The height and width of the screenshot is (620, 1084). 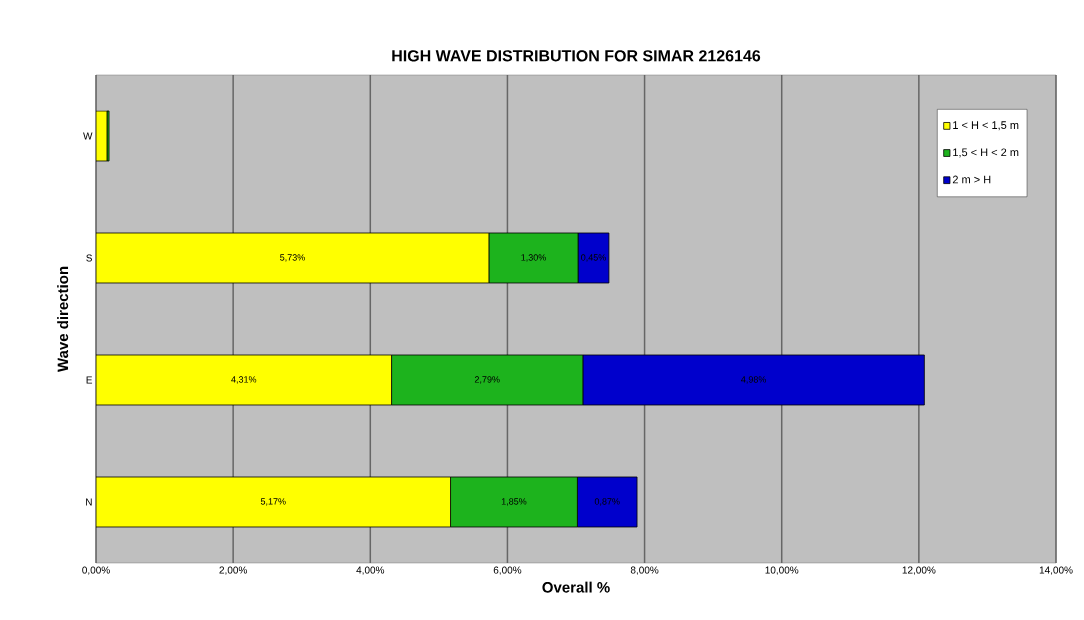 I want to click on data-label: 0,87%, so click(x=607, y=502).